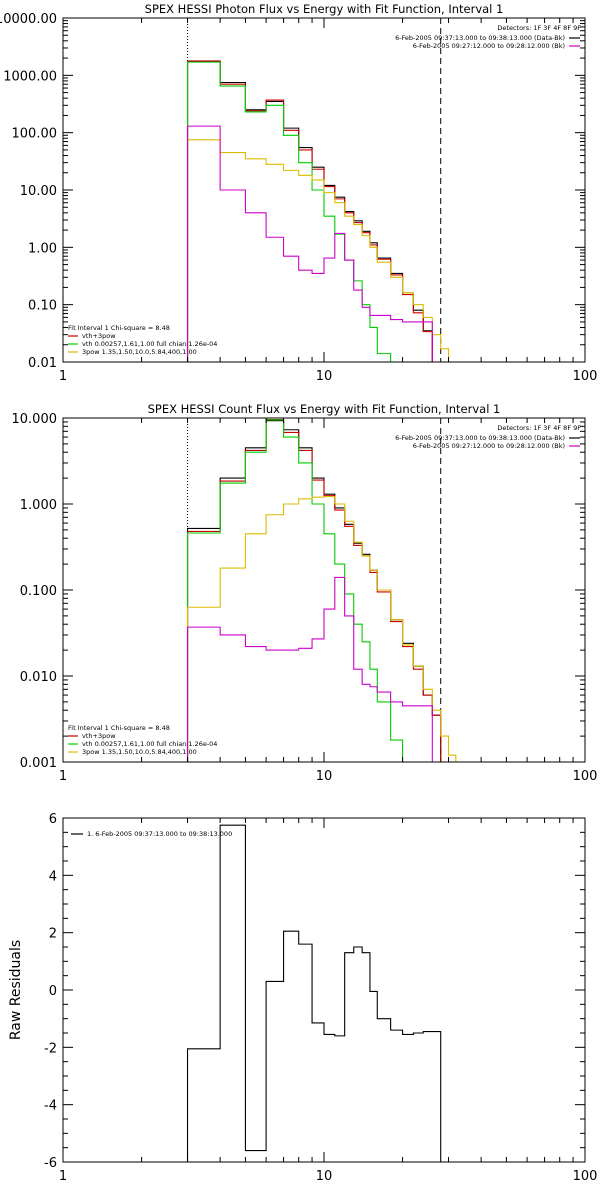  I want to click on y-tick-label: 0.100, so click(38, 591).